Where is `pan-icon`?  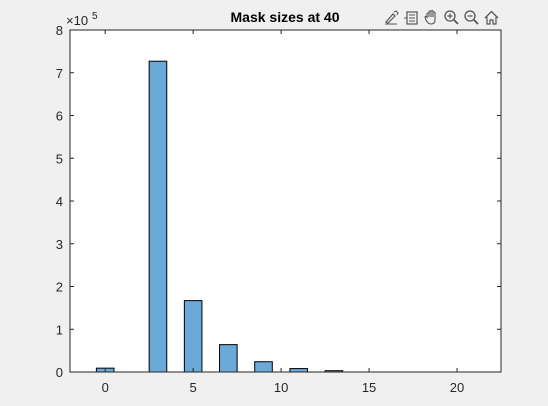
pan-icon is located at coordinates (430, 17).